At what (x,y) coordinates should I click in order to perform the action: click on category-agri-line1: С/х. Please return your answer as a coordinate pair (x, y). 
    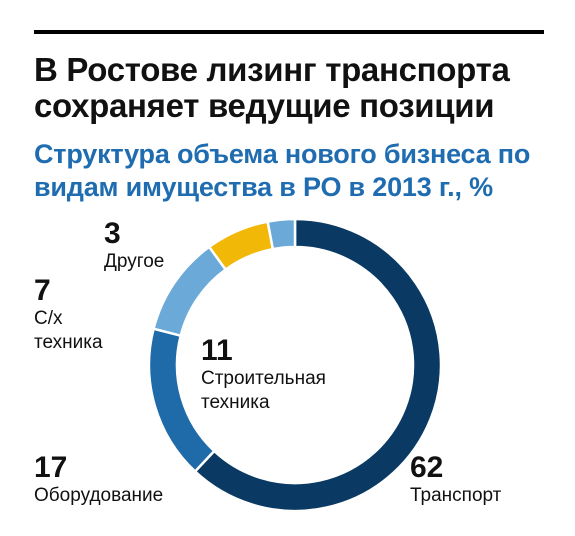
    Looking at the image, I should click on (48, 318).